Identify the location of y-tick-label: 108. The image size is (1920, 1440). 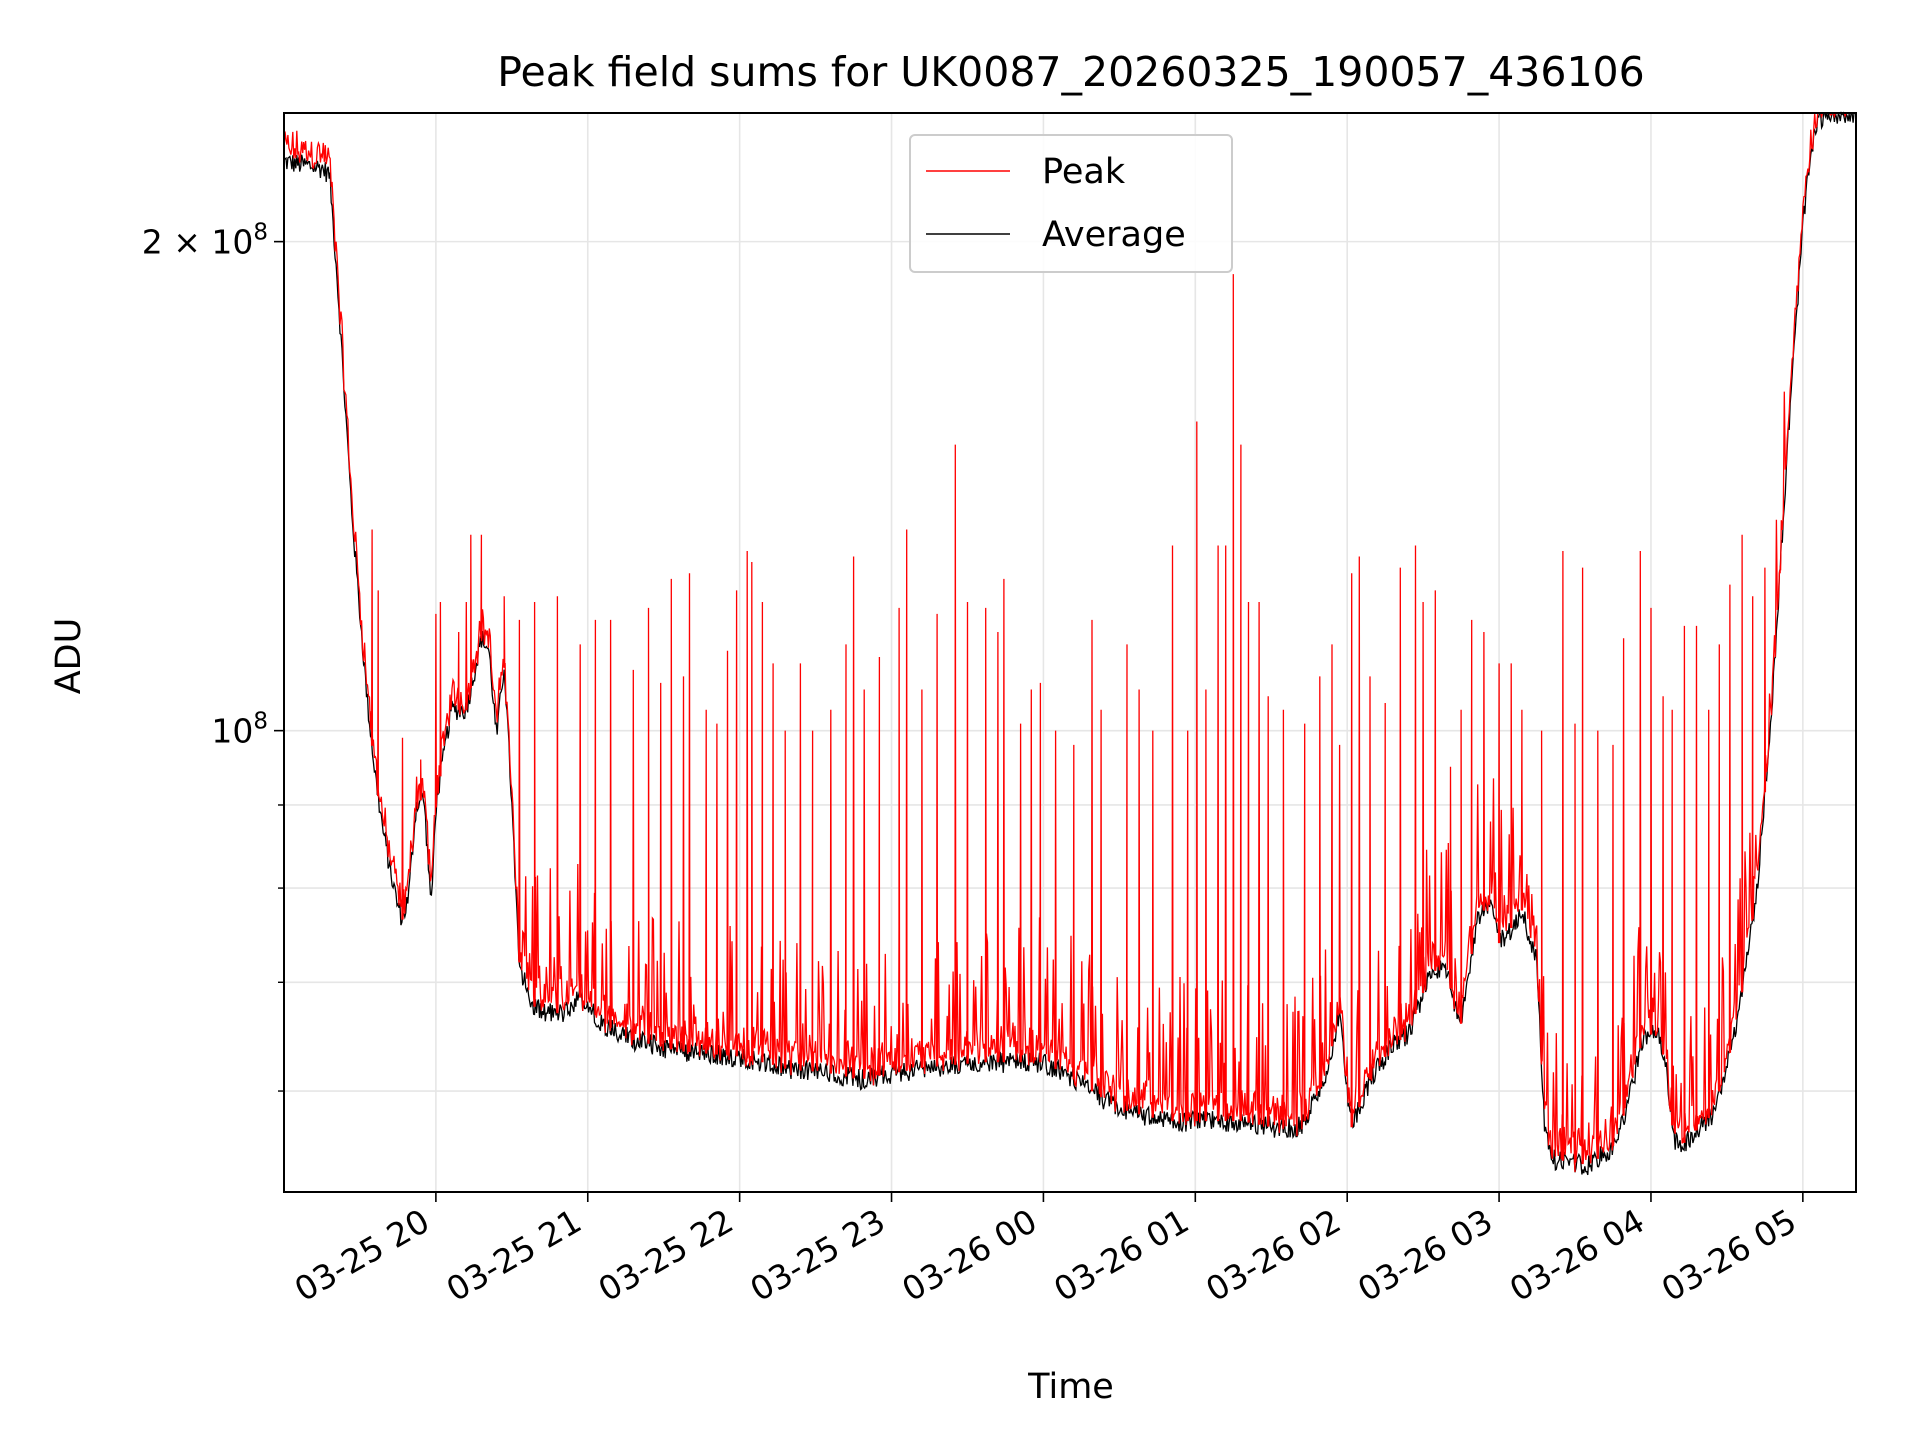
(239, 730).